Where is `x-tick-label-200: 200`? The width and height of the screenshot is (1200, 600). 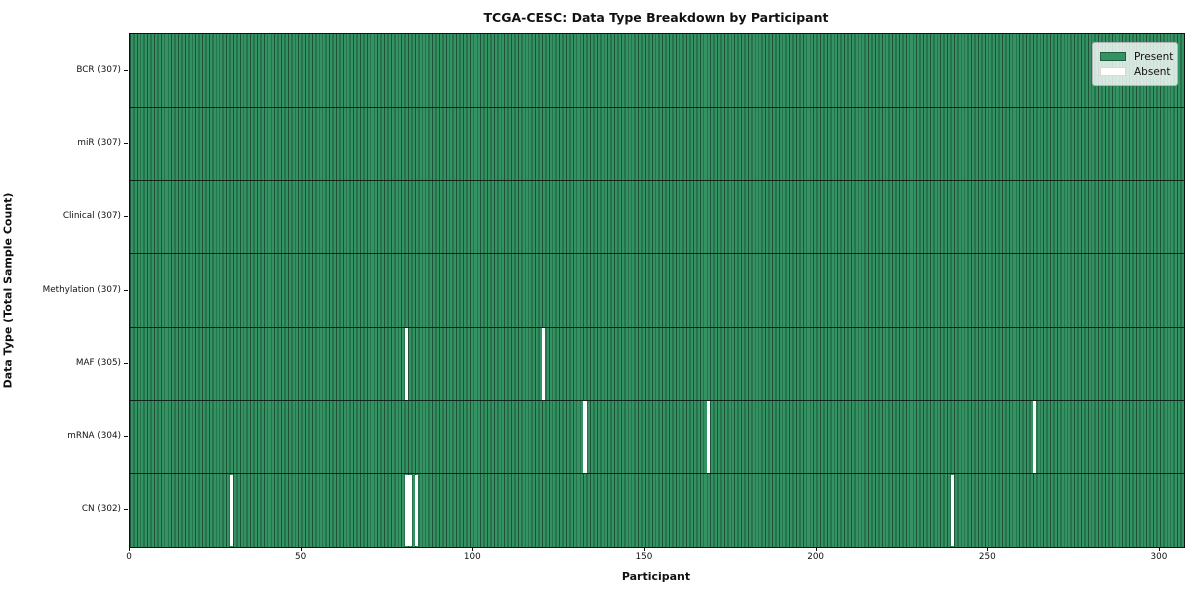 x-tick-label-200: 200 is located at coordinates (816, 557).